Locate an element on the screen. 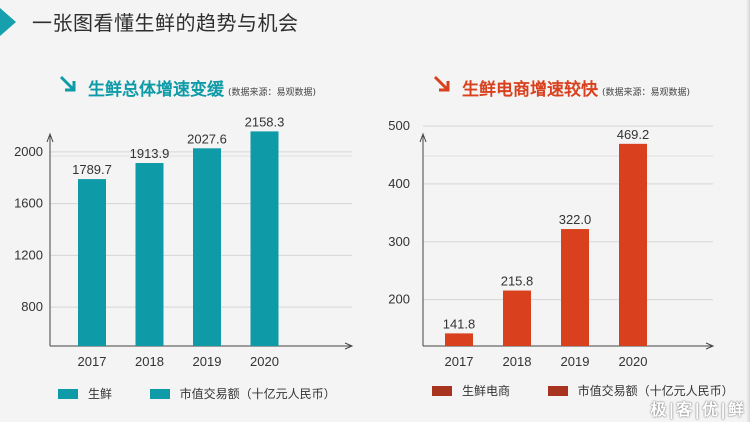  left-legend: 生鲜 市值交易额（十亿元人民币） is located at coordinates (197, 393).